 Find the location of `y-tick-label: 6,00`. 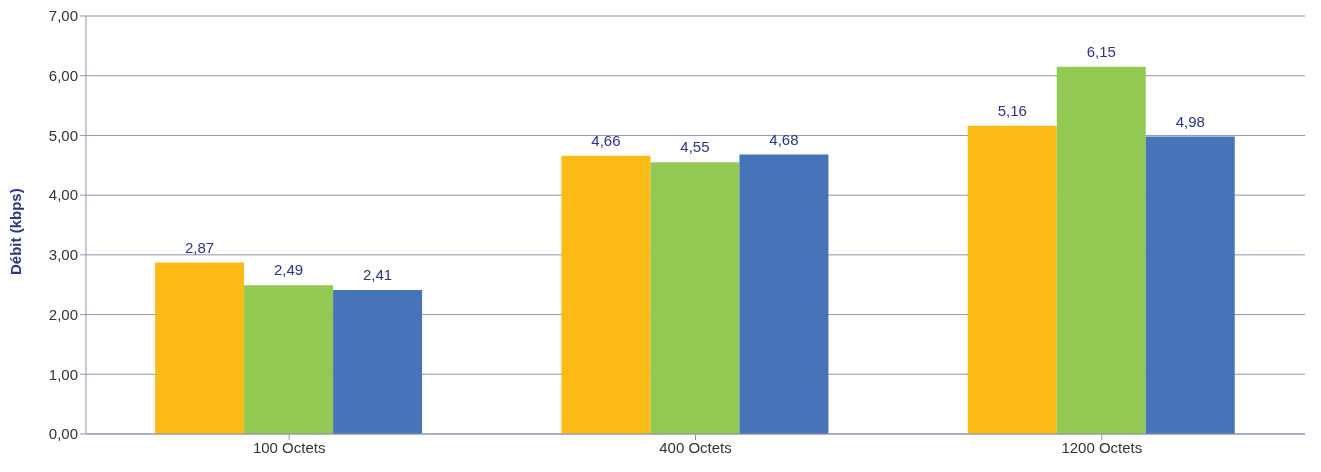

y-tick-label: 6,00 is located at coordinates (63, 76).